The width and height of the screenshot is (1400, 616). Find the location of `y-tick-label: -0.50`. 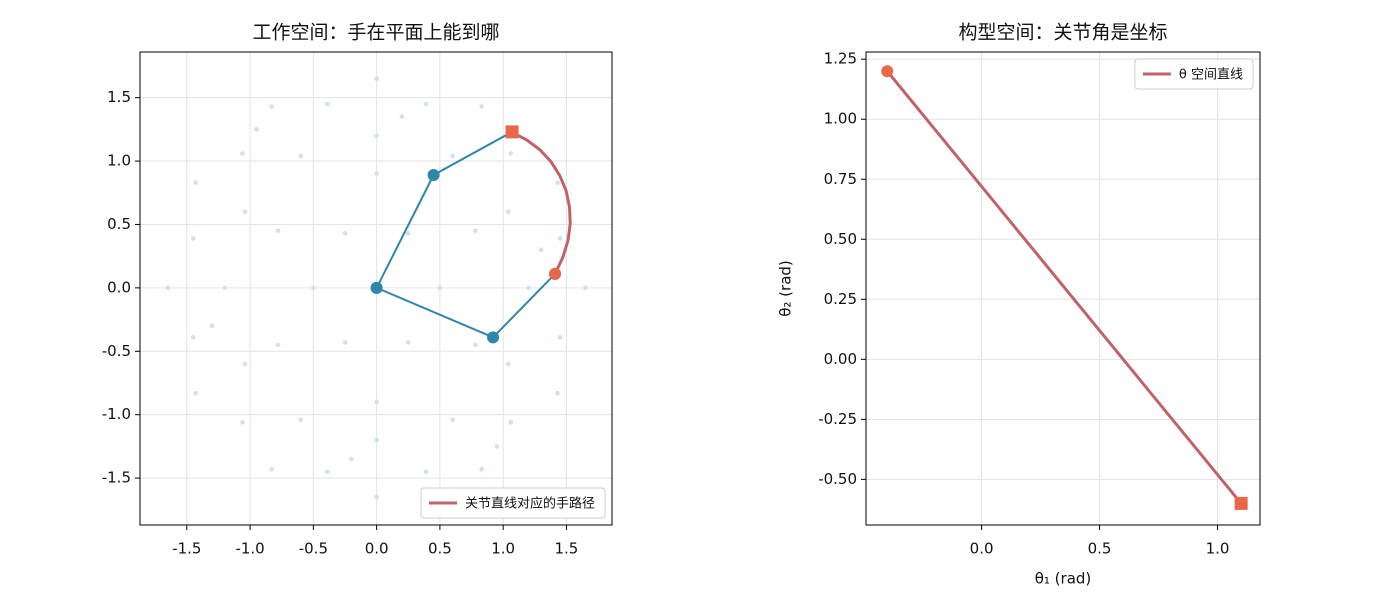

y-tick-label: -0.50 is located at coordinates (837, 479).